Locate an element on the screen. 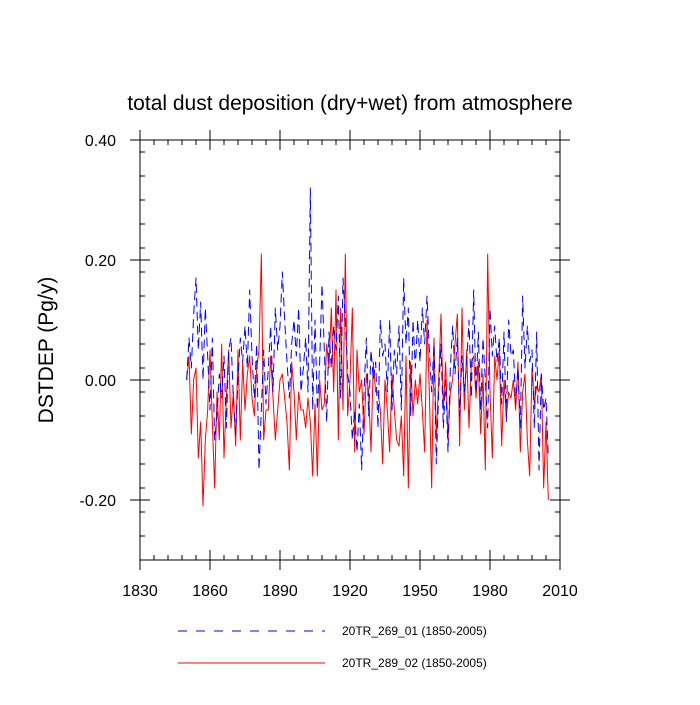 The height and width of the screenshot is (705, 700). y-axis-label: DSTDEP (Pg/y) is located at coordinates (46, 350).